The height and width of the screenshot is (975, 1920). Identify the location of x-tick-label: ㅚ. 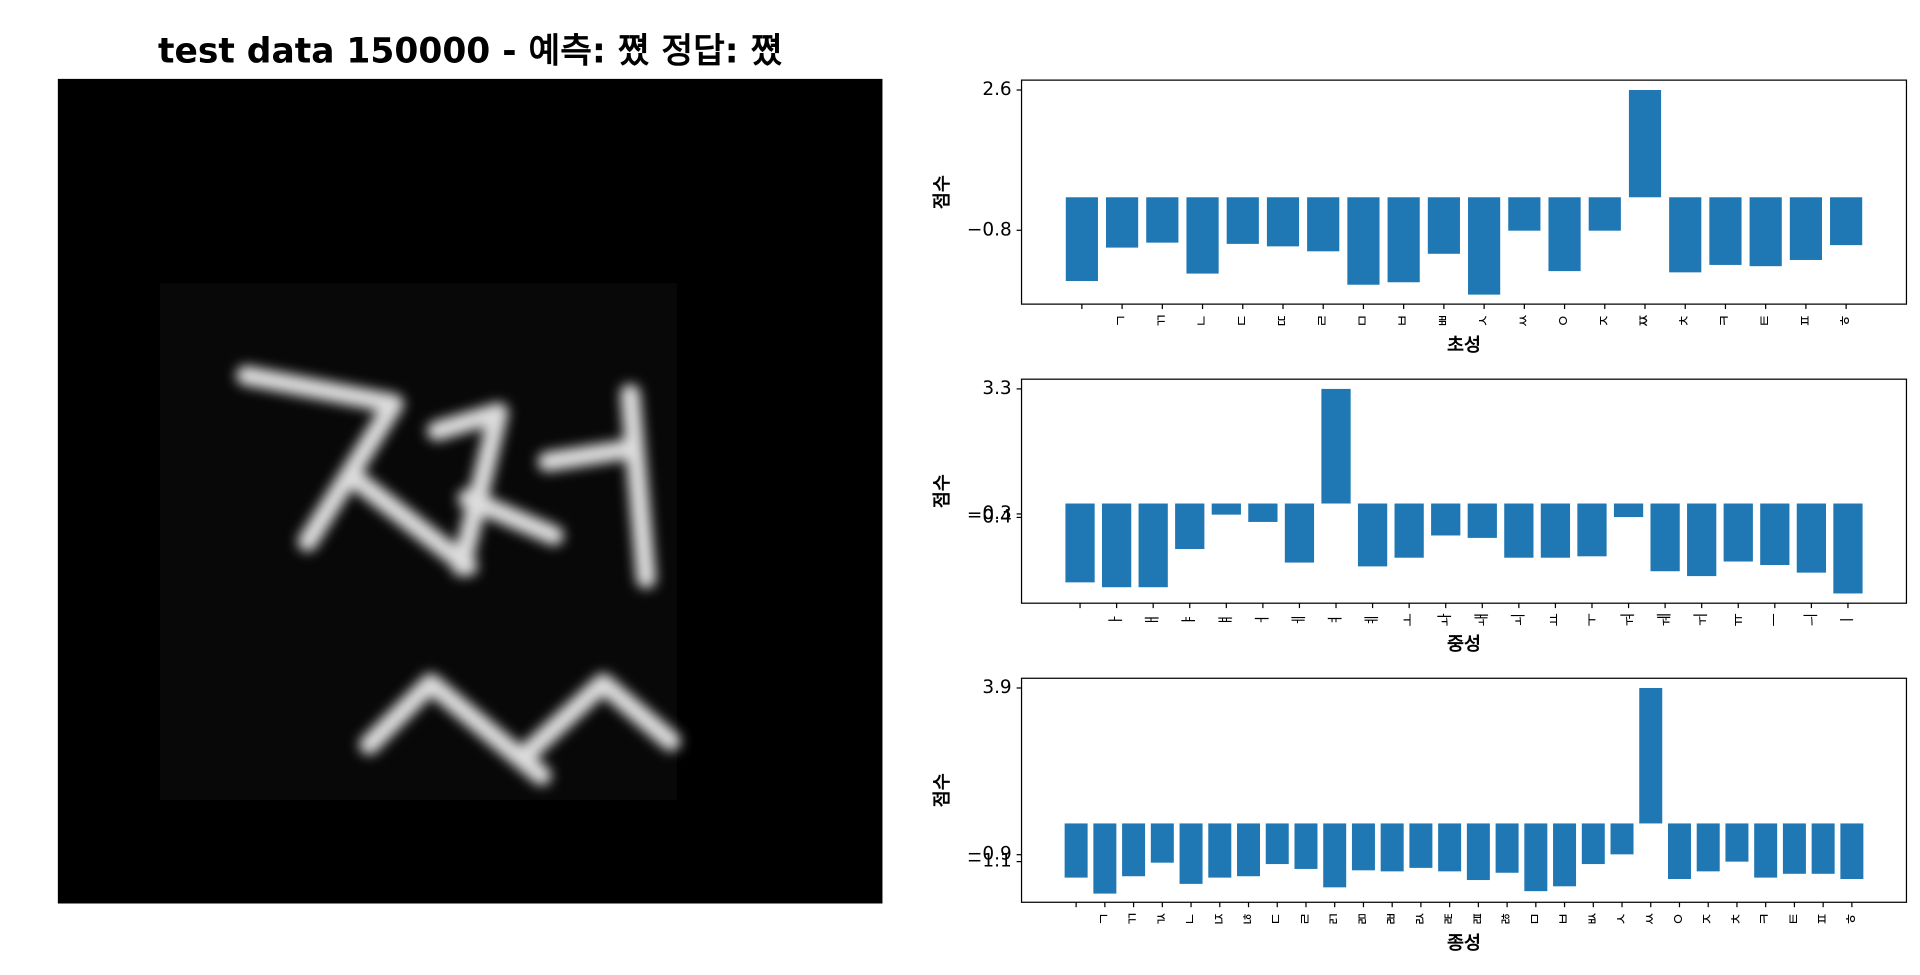
(1518, 620).